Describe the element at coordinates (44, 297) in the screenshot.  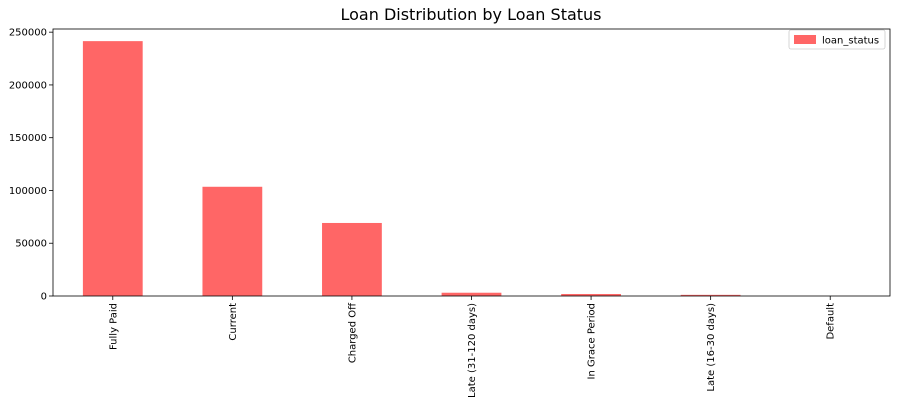
I see `y-tick-label-0: 0` at that location.